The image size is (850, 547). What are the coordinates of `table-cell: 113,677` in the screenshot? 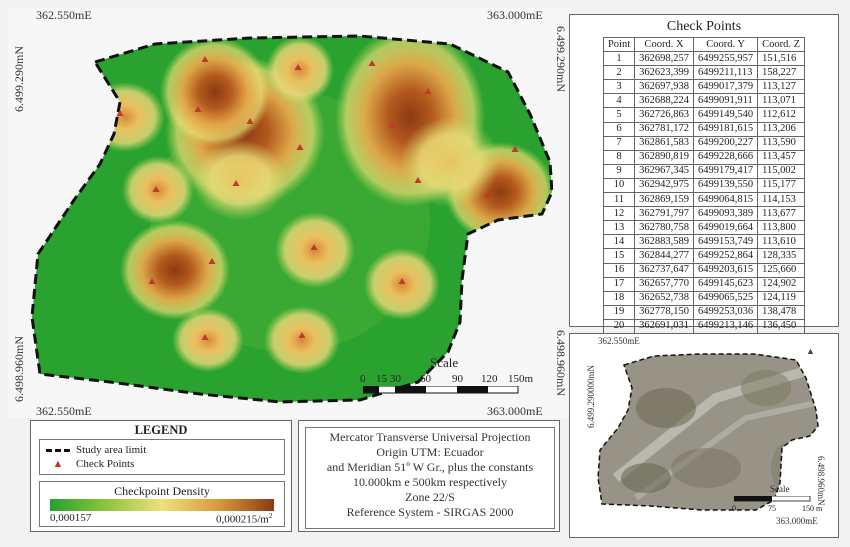 It's located at (781, 214).